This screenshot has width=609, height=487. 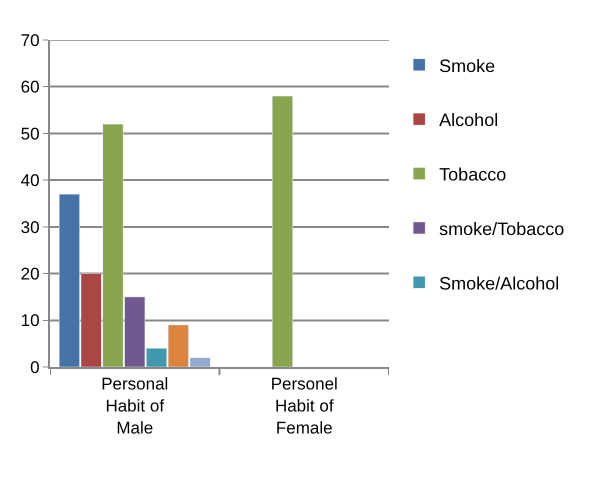 What do you see at coordinates (30, 40) in the screenshot?
I see `y-tick-label: 70` at bounding box center [30, 40].